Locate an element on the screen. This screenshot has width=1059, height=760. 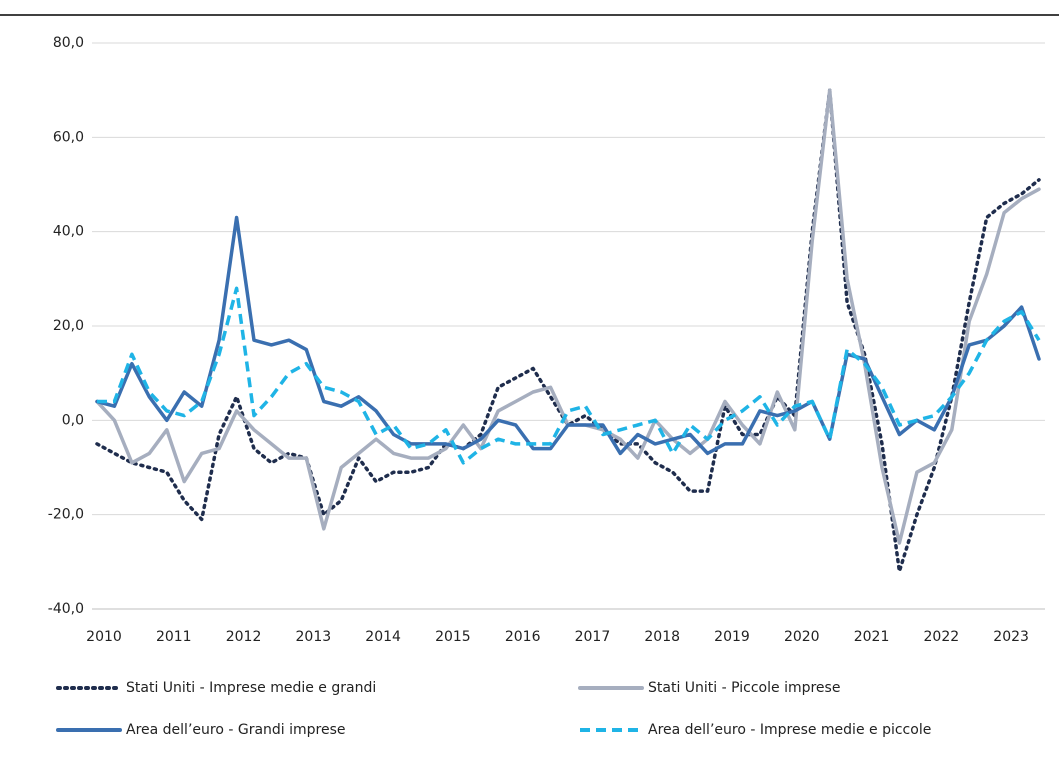
x-tick-label: 2014 is located at coordinates (383, 637).